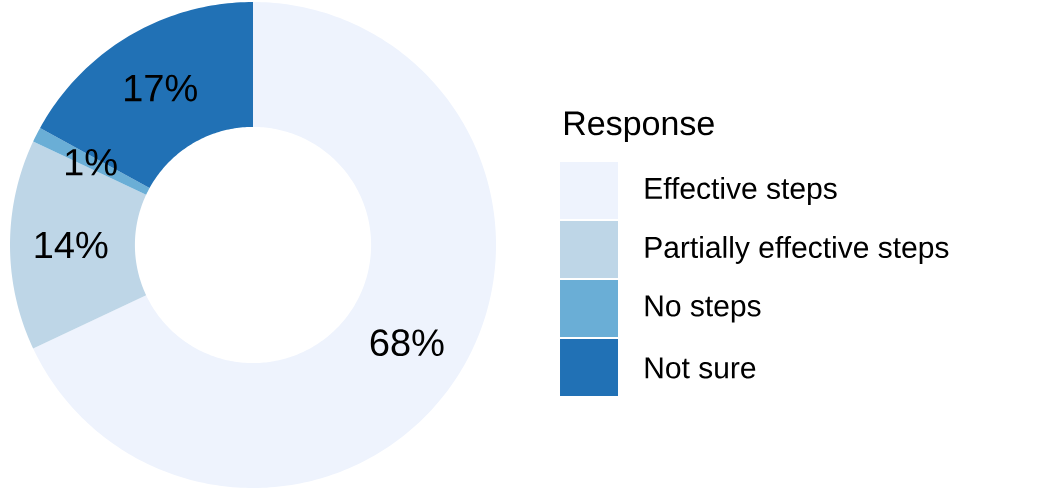  I want to click on legend-label: Effective steps, so click(741, 191).